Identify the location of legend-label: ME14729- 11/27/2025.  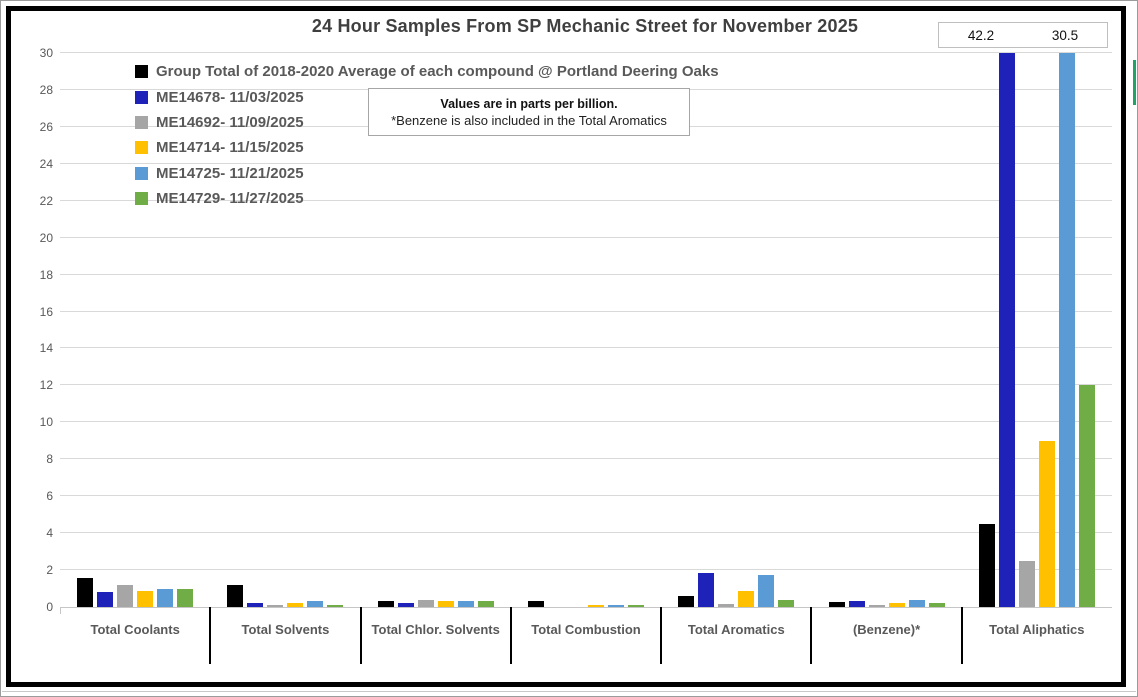
(230, 199).